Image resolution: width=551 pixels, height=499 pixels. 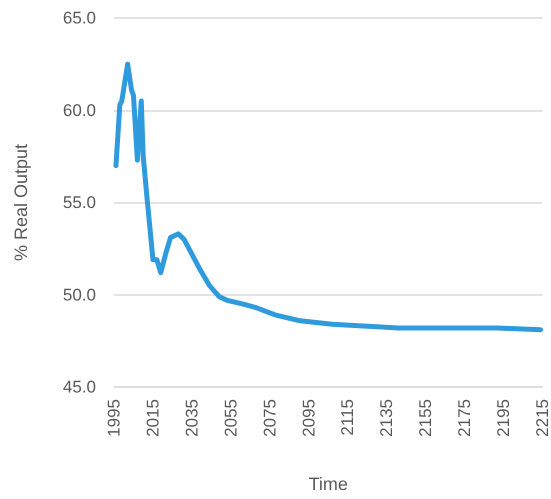 I want to click on y-tick-label: 50.0, so click(x=79, y=294).